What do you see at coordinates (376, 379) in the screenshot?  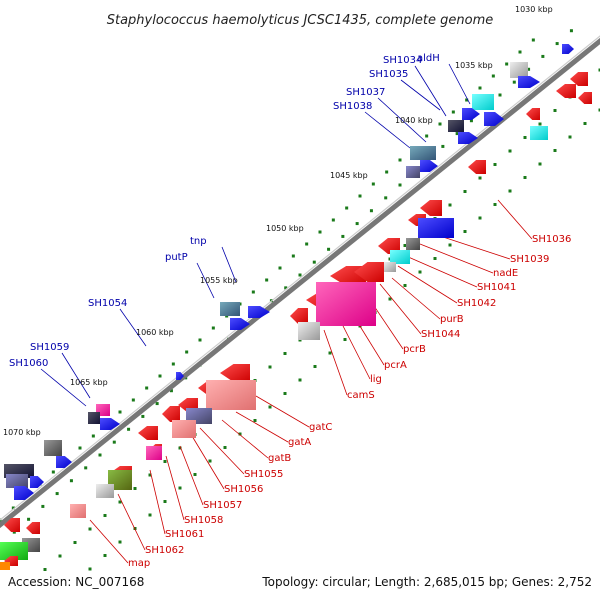 I see `gene-label: lig` at bounding box center [376, 379].